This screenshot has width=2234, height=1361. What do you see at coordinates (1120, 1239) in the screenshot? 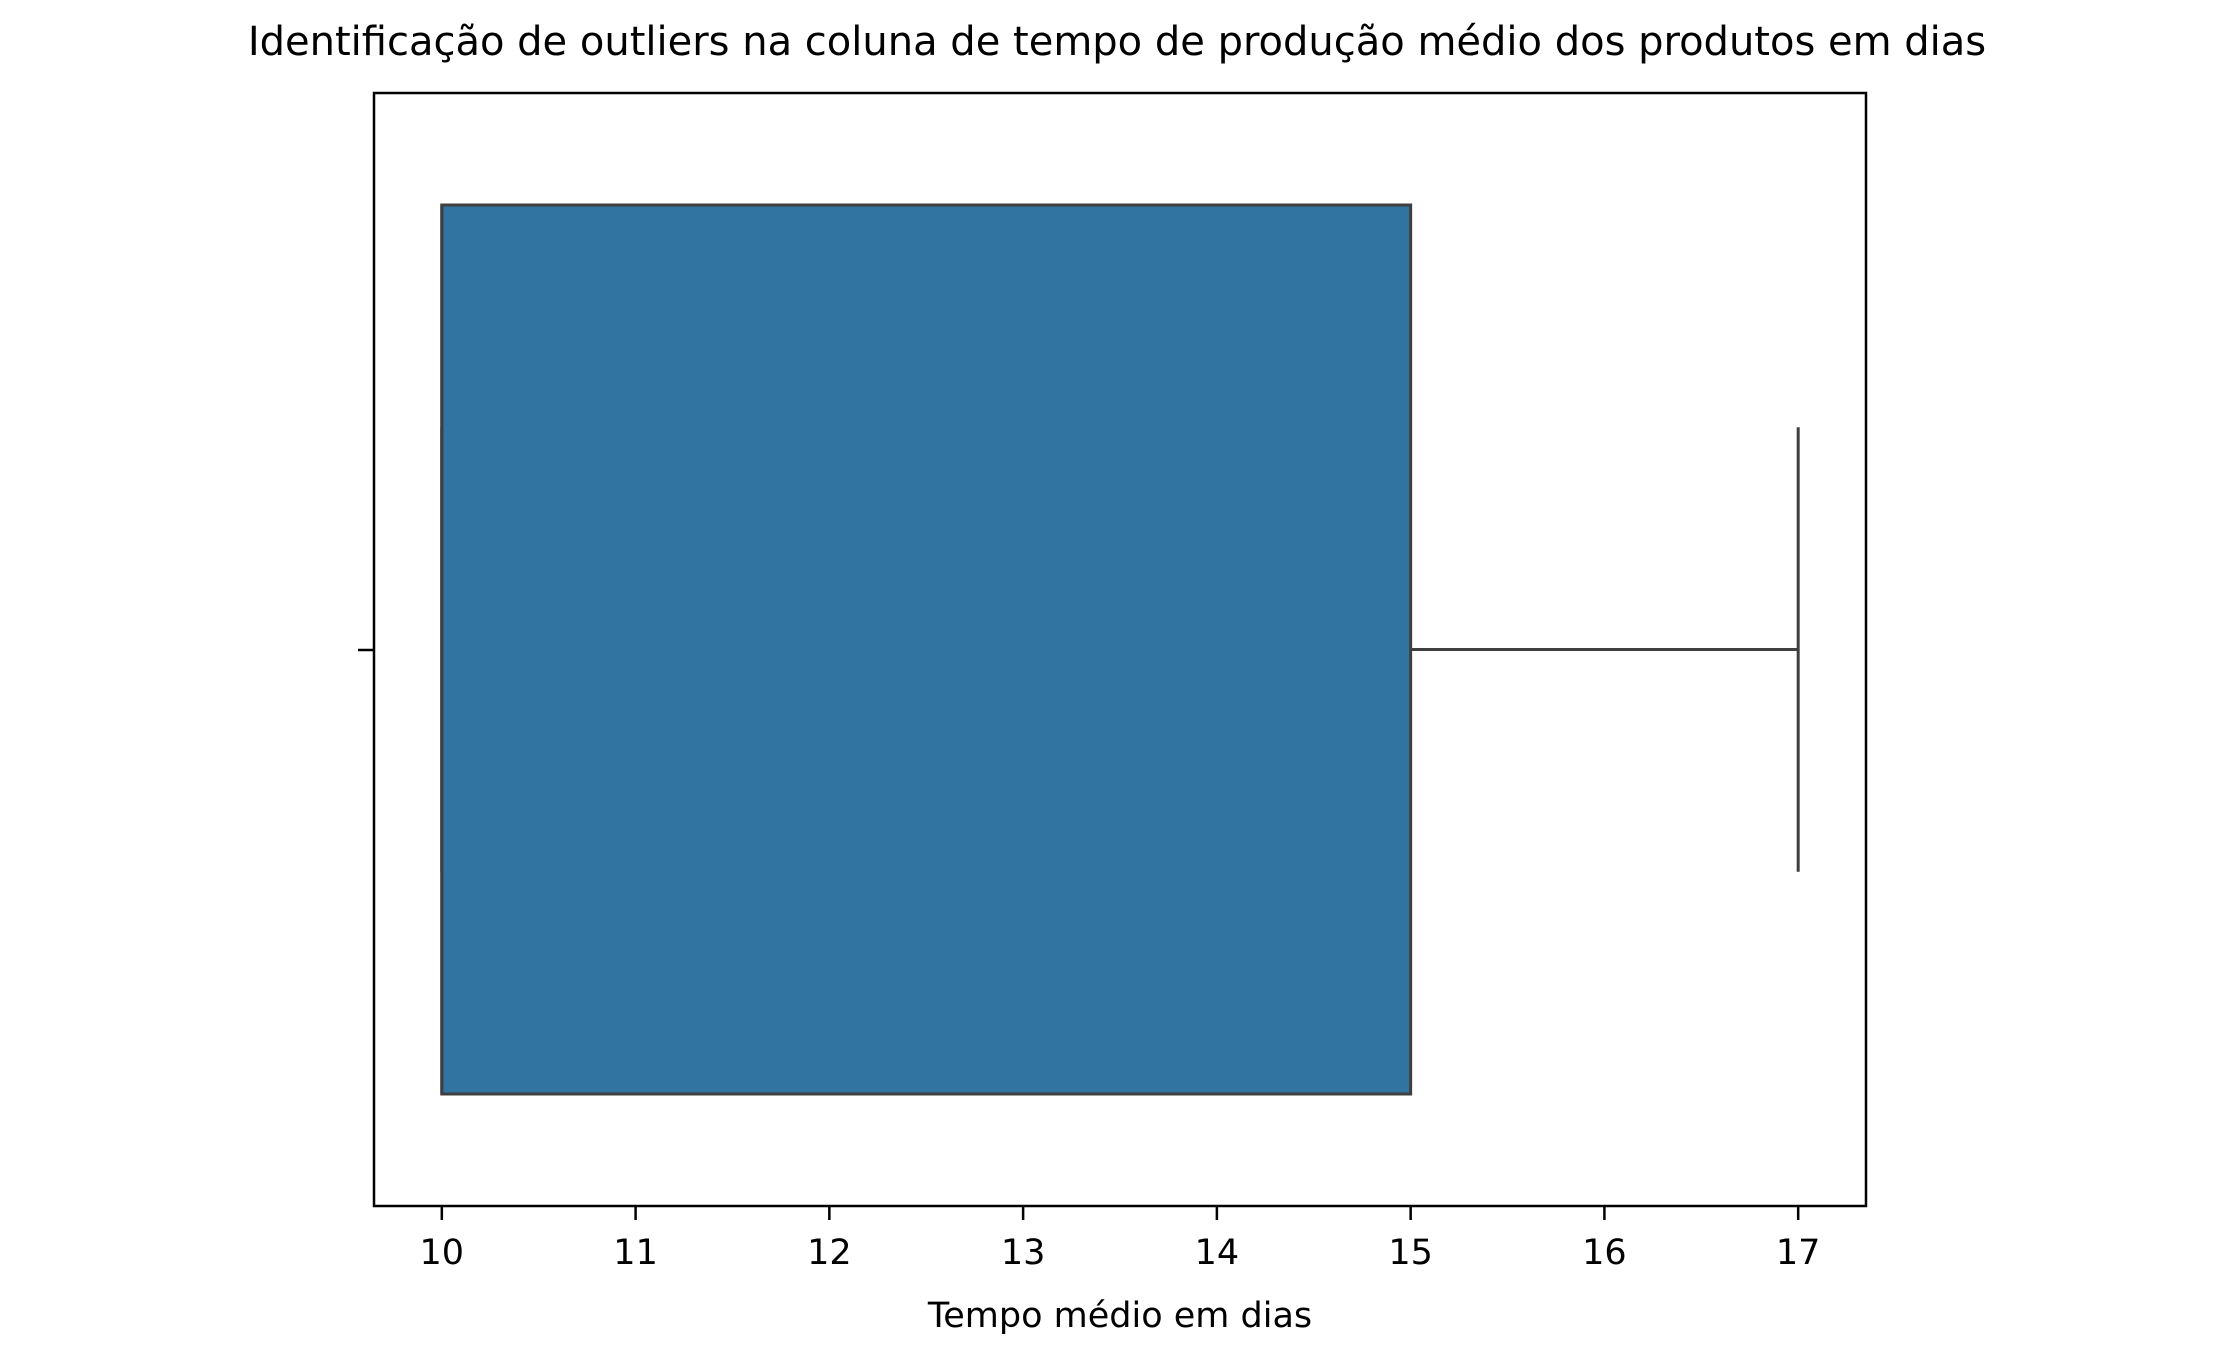
I see `x-axis: 10 11 12 13 14 15 16 17` at bounding box center [1120, 1239].